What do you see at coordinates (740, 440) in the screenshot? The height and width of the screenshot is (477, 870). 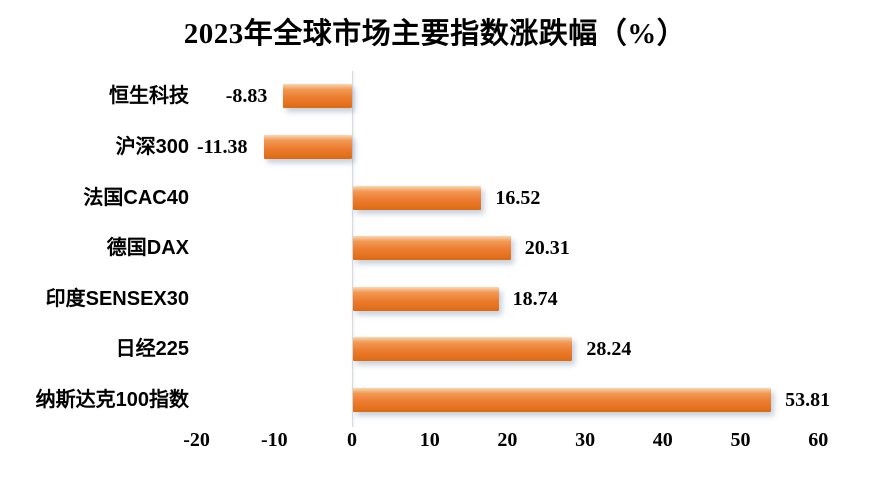 I see `x-axis-tick-label: 50` at bounding box center [740, 440].